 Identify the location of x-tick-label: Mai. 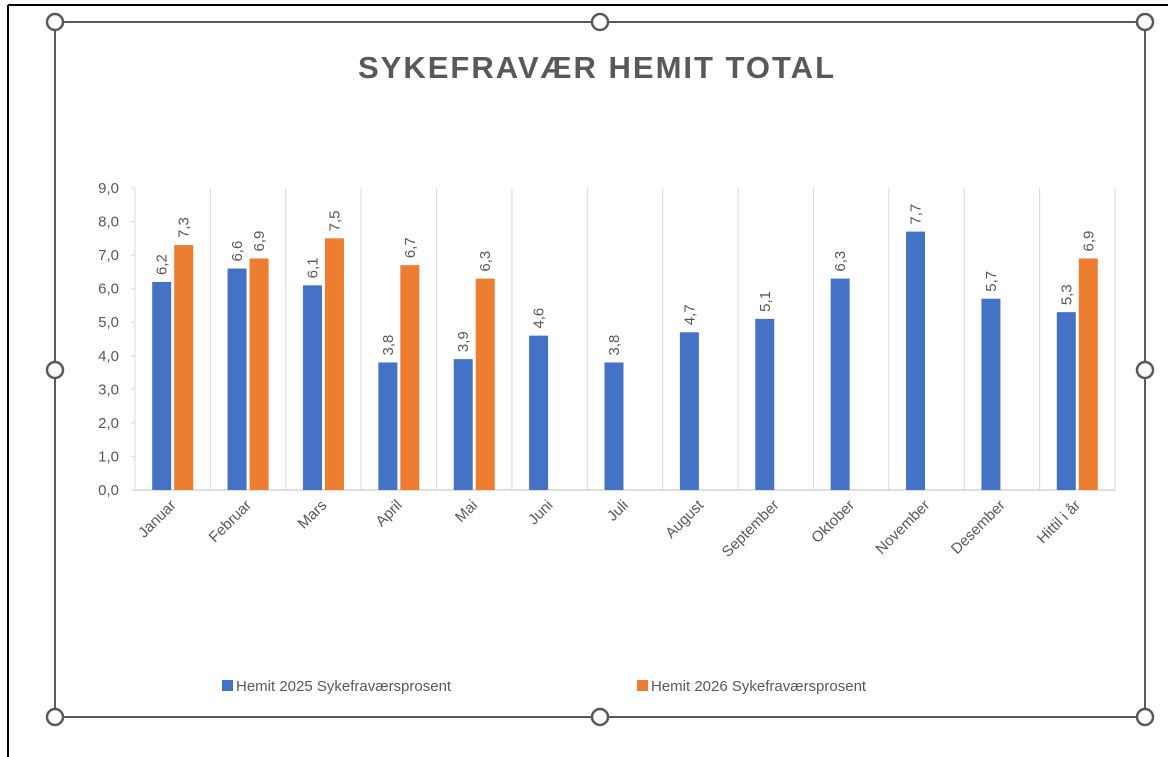
(466, 511).